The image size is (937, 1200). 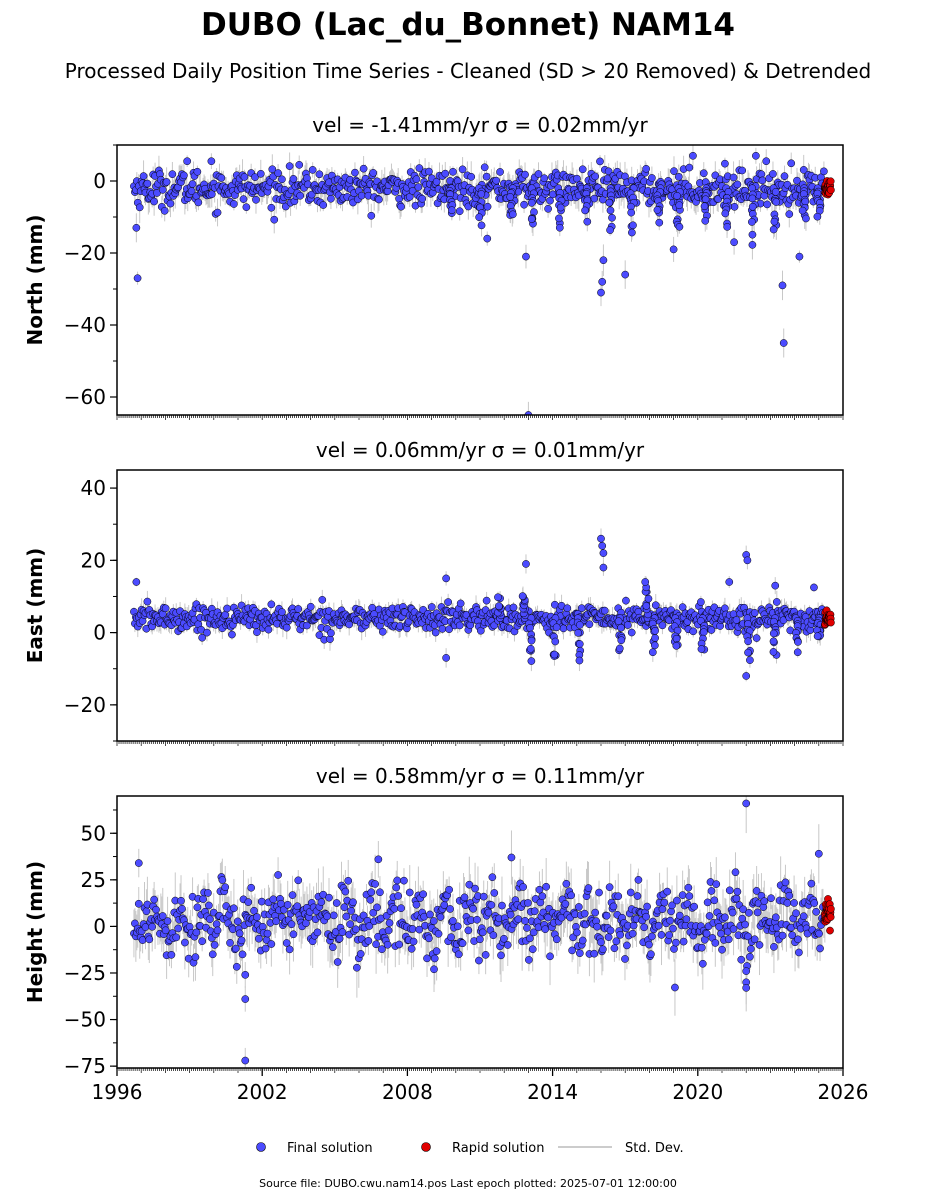 I want to click on y-tick-label: 20, so click(x=93, y=560).